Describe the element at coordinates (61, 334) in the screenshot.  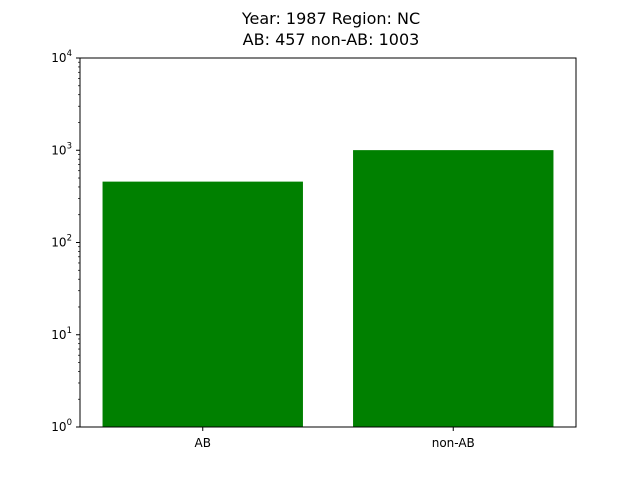
I see `y-tick-label: 10¹` at that location.